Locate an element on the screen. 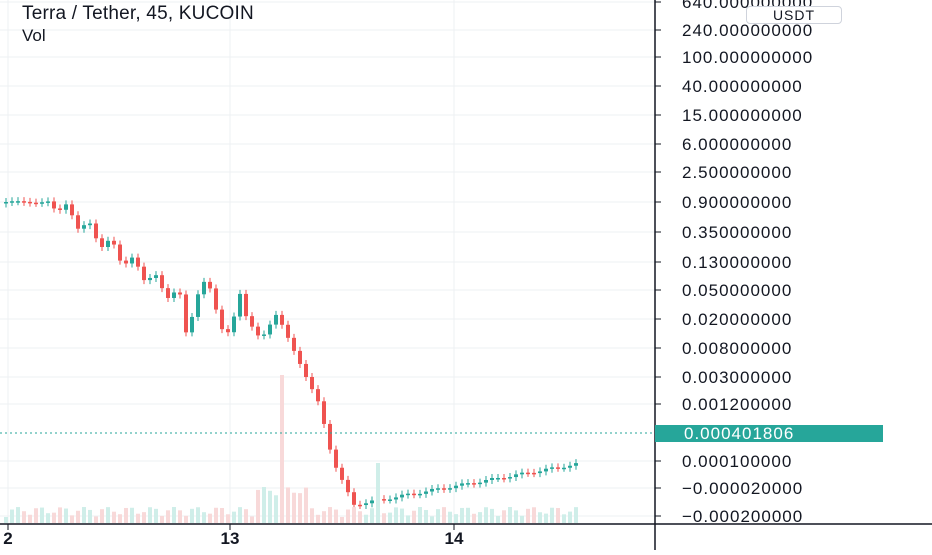 This screenshot has height=555, width=932. price-tick-label: 6.000000000 is located at coordinates (737, 144).